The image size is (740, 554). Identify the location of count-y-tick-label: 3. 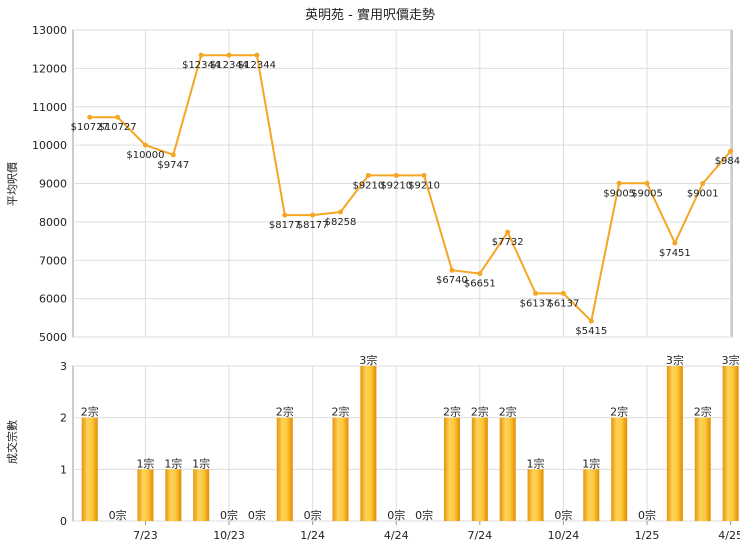
(63, 366).